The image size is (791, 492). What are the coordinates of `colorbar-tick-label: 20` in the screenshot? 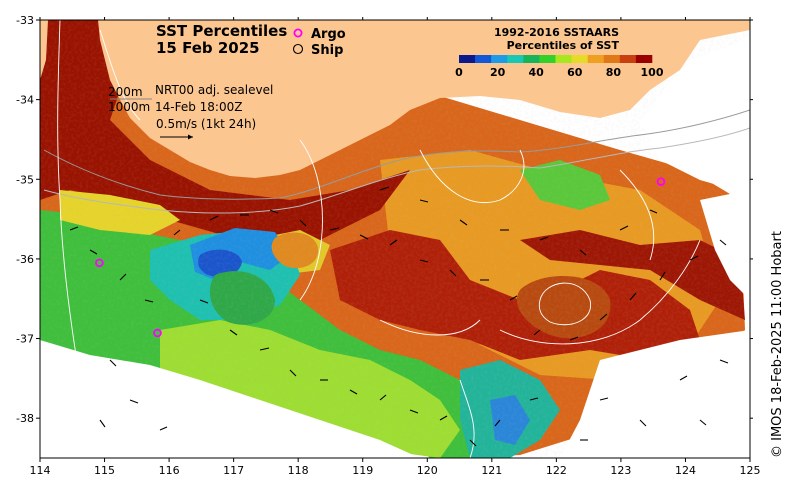 It's located at (498, 72).